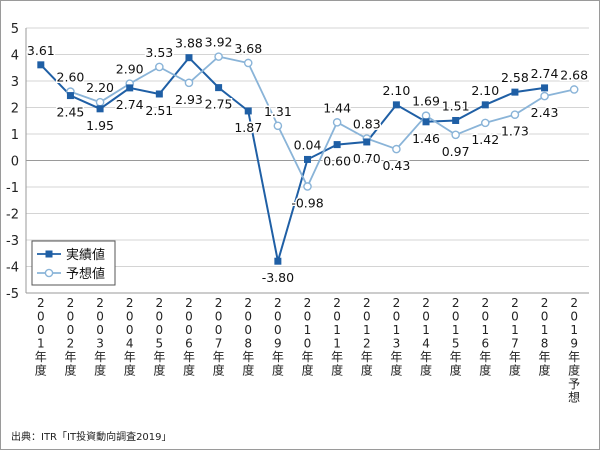  What do you see at coordinates (71, 112) in the screenshot?
I see `data-label: 2.45` at bounding box center [71, 112].